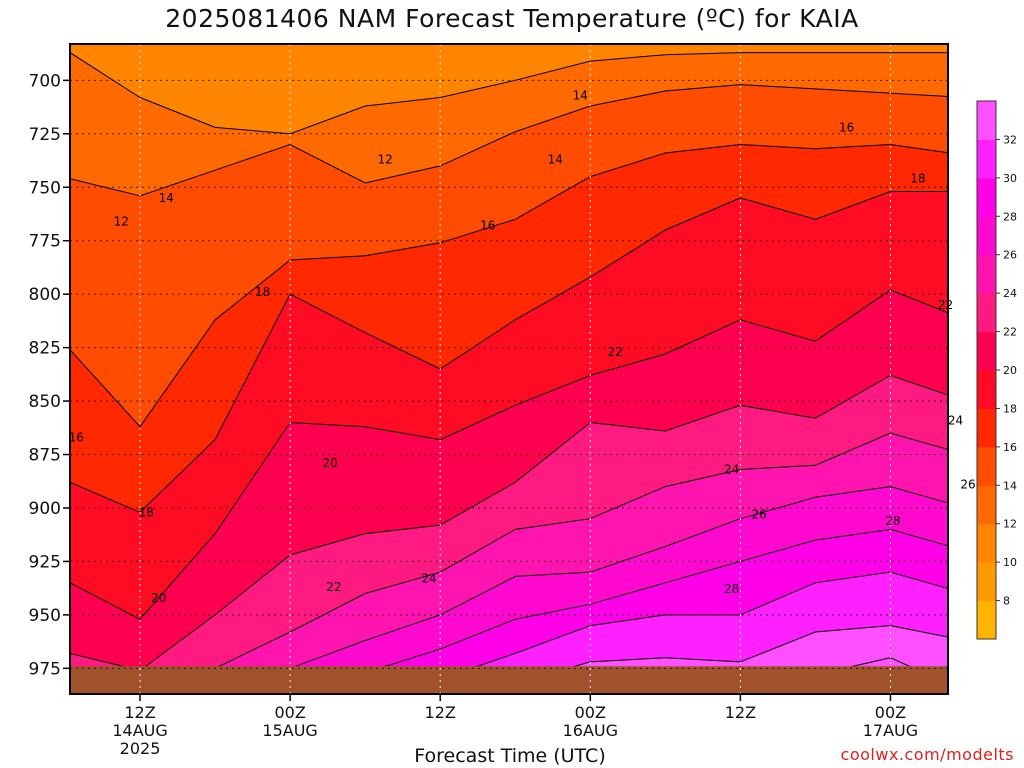  I want to click on colorbar-label: 8, so click(1006, 601).